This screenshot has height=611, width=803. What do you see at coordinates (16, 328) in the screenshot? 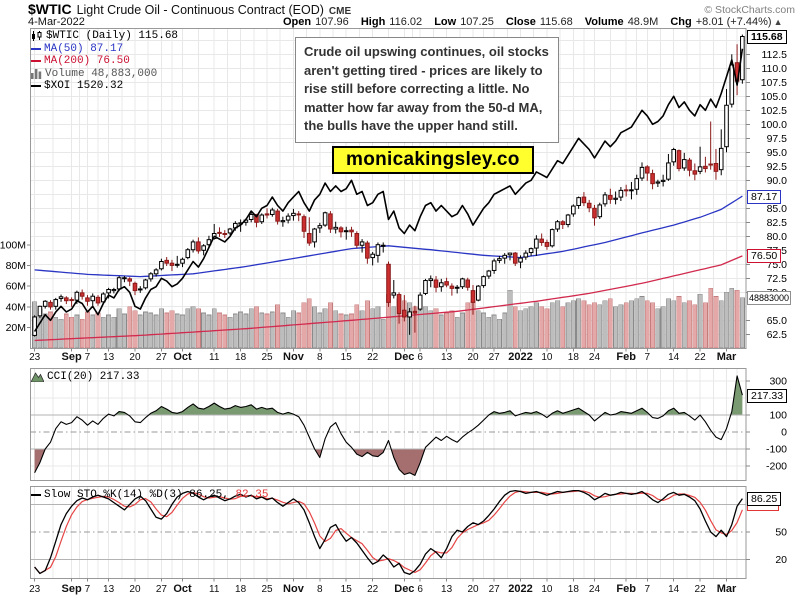
I see `svg-text: 20M` at bounding box center [16, 328].